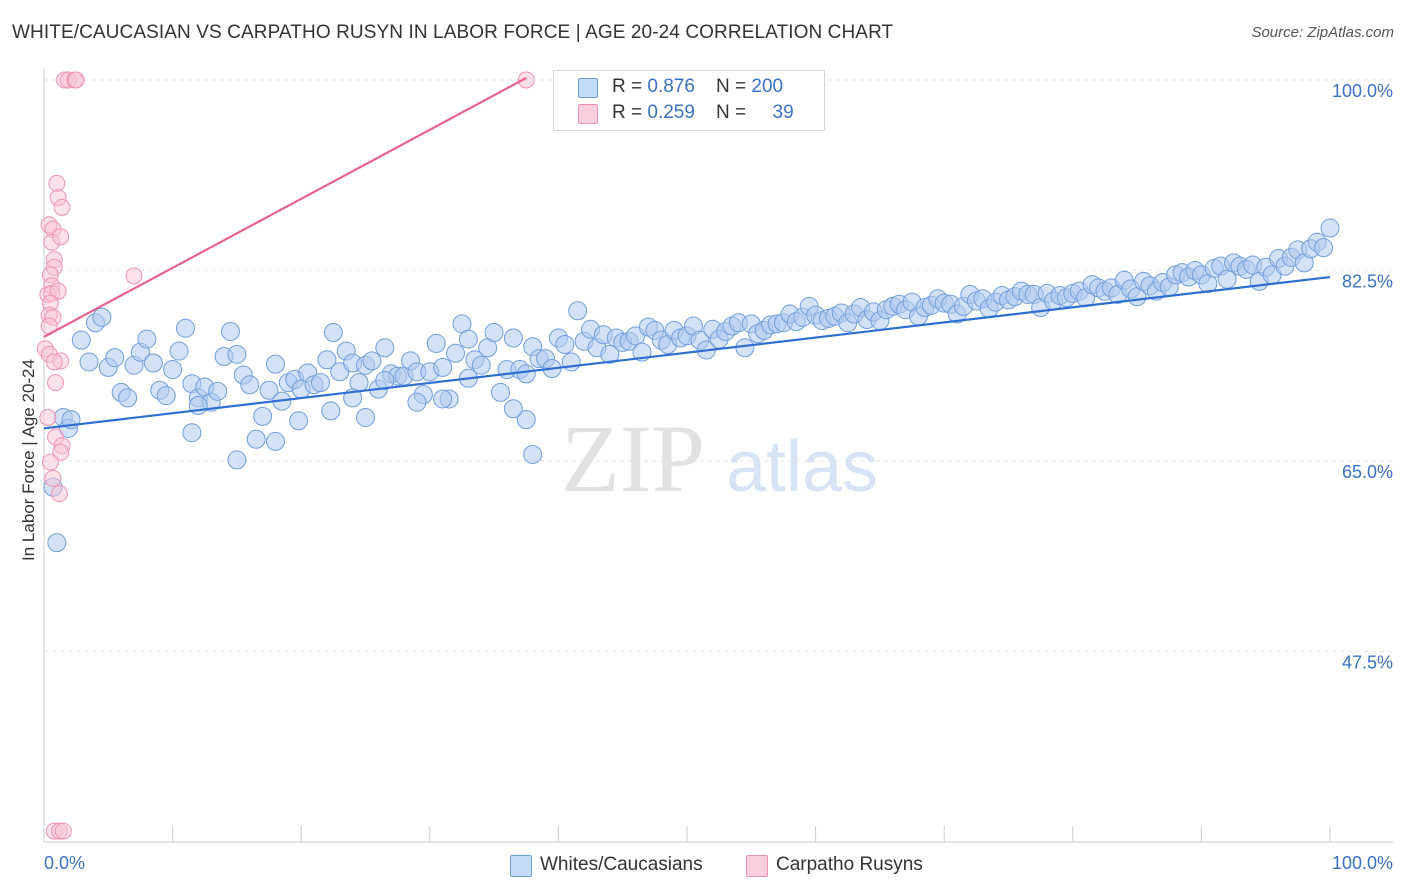 This screenshot has width=1406, height=892. I want to click on carpatho-legend-swatch, so click(757, 866).